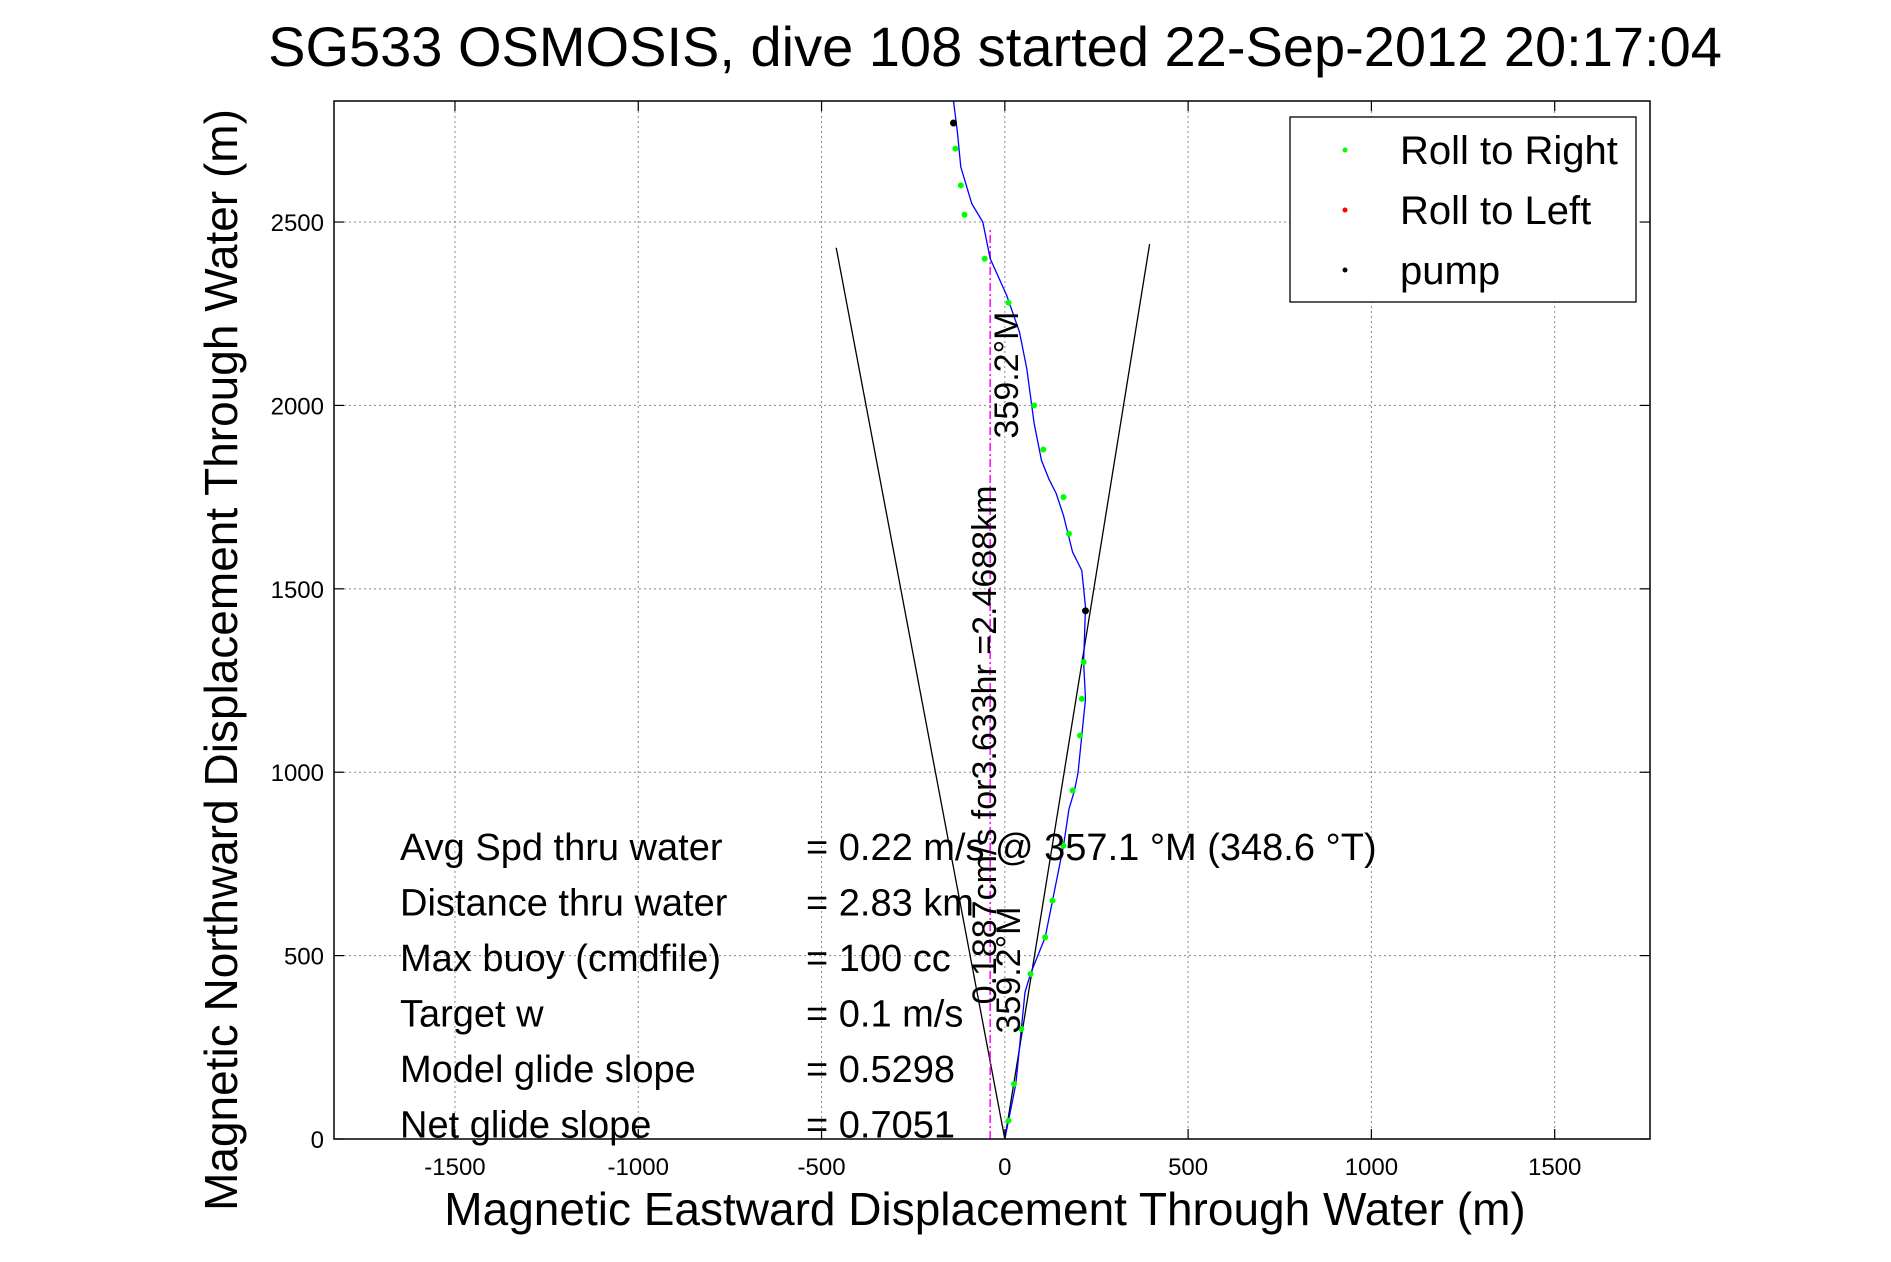 Image resolution: width=1891 pixels, height=1262 pixels. I want to click on x-tick-label: 1500, so click(1554, 1167).